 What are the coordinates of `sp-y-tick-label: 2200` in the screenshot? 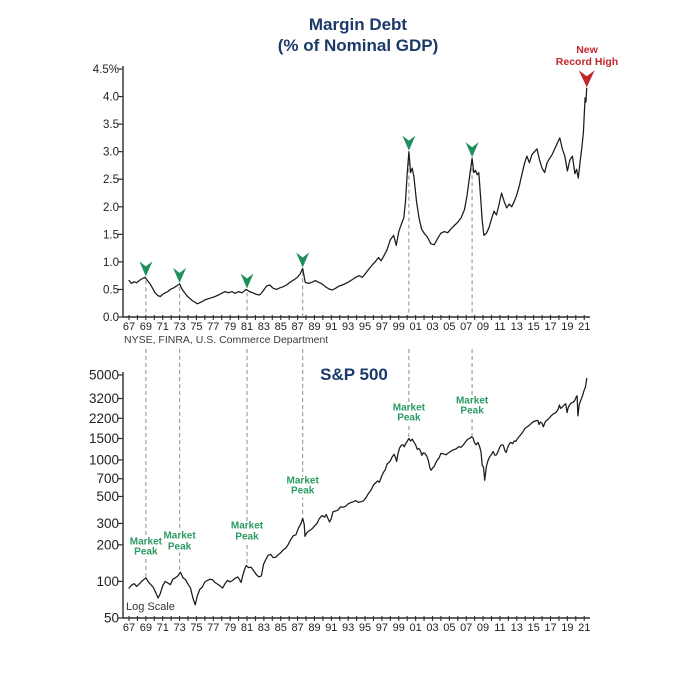 It's located at (104, 418).